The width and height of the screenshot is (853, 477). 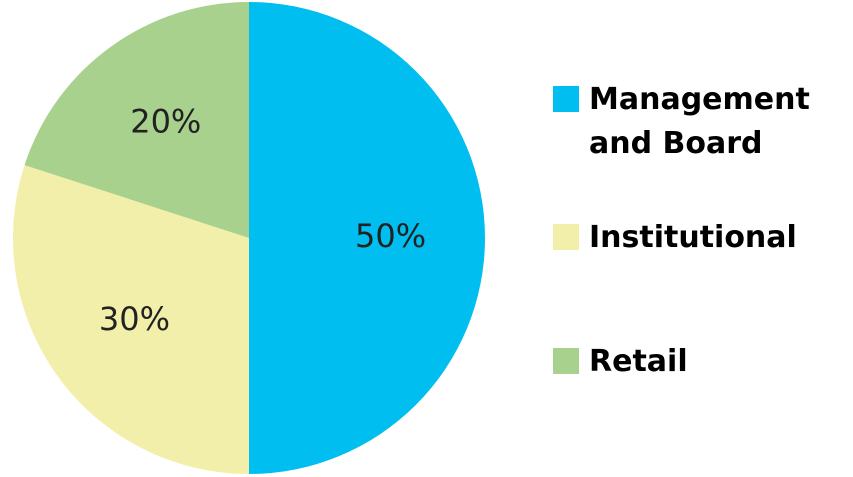 What do you see at coordinates (714, 362) in the screenshot?
I see `legend-label-retail: Retail` at bounding box center [714, 362].